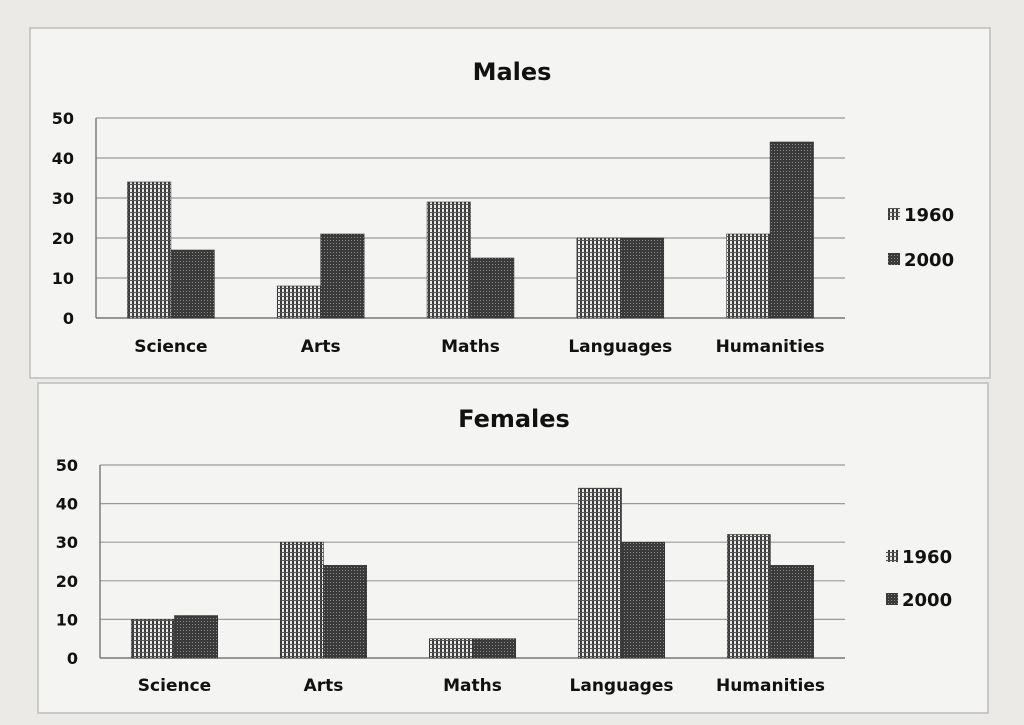 The image size is (1024, 725). What do you see at coordinates (792, 612) in the screenshot?
I see `females-bar-humanities-2000` at bounding box center [792, 612].